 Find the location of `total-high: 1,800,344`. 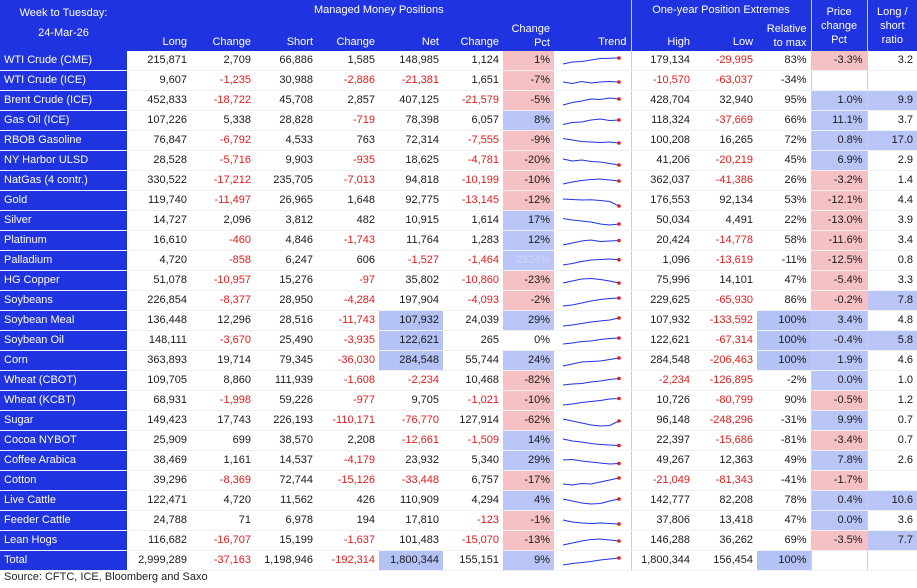

total-high: 1,800,344 is located at coordinates (662, 560).